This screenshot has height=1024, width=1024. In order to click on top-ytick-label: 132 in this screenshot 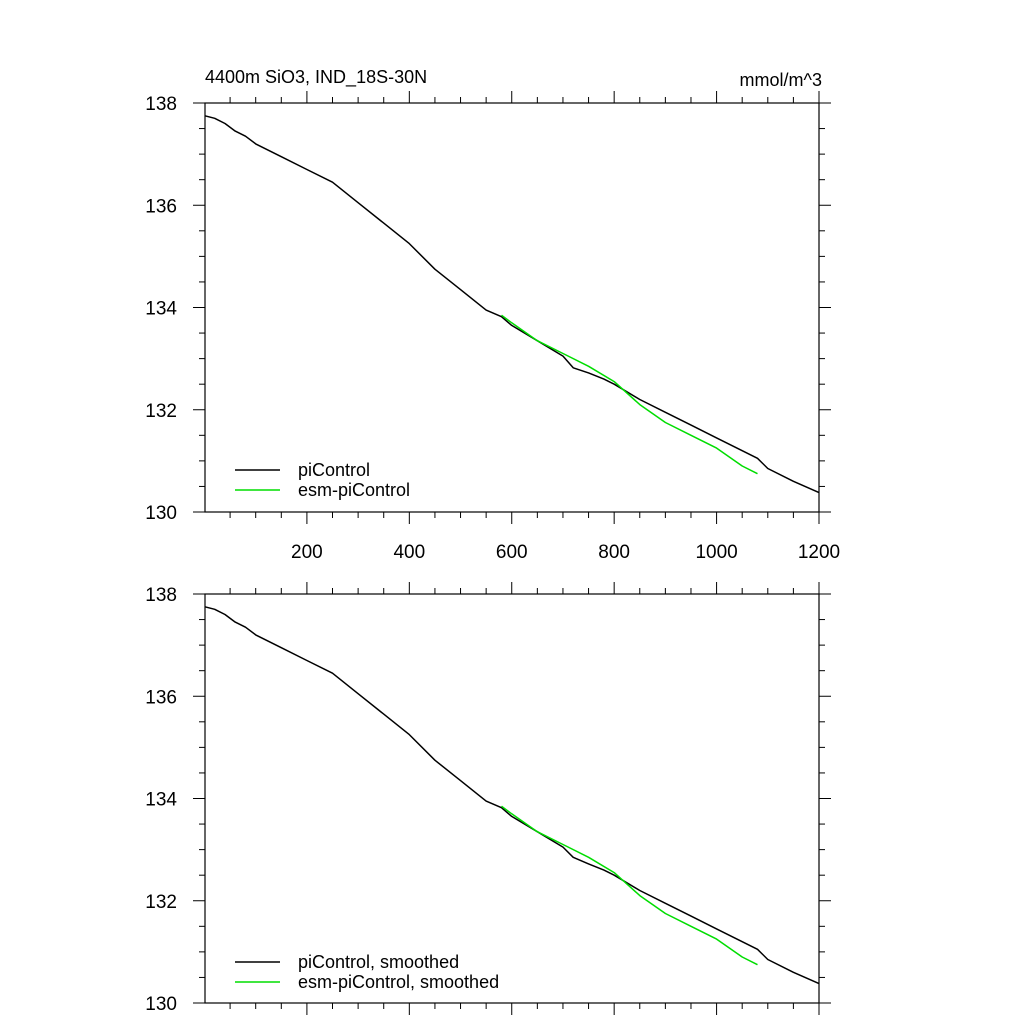, I will do `click(161, 411)`.